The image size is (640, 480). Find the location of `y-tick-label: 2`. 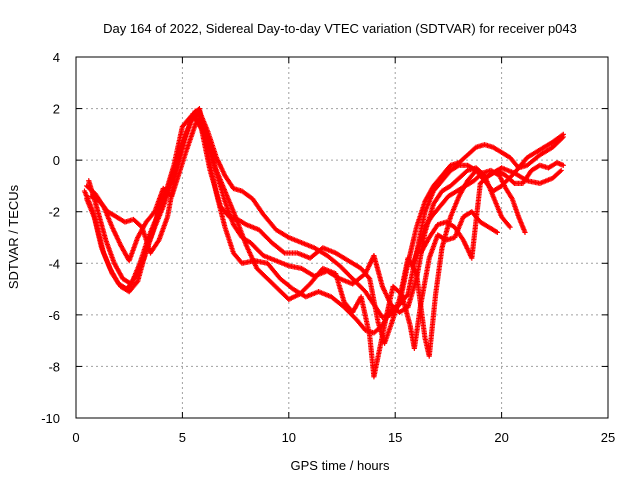

y-tick-label: 2 is located at coordinates (56, 109).